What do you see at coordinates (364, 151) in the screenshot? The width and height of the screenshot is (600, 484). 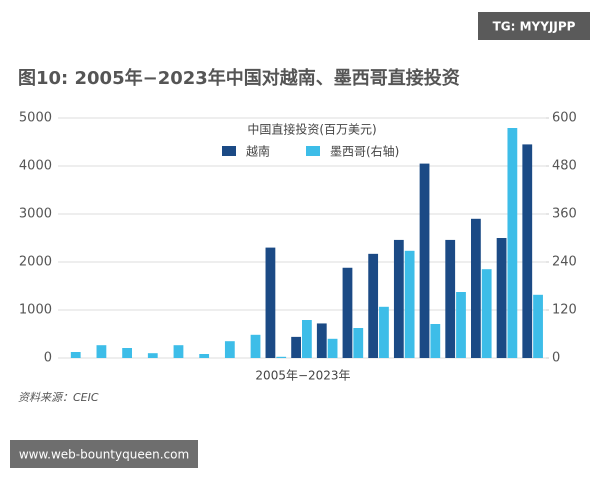 I see `legend-label: 墨西哥(右轴)` at bounding box center [364, 151].